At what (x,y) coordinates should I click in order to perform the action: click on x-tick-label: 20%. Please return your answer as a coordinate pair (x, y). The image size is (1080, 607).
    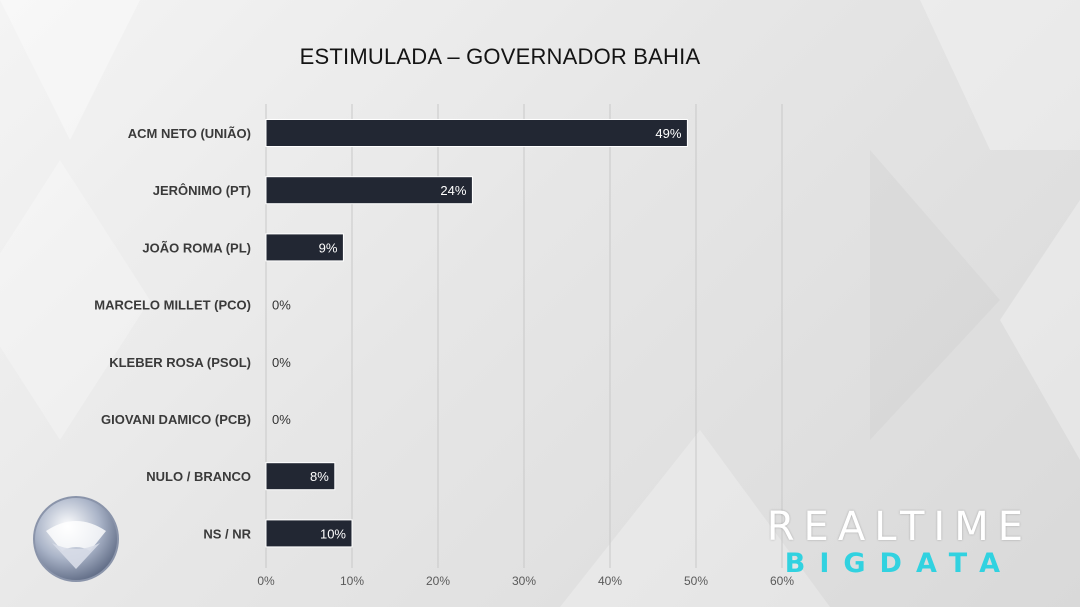
    Looking at the image, I should click on (438, 581).